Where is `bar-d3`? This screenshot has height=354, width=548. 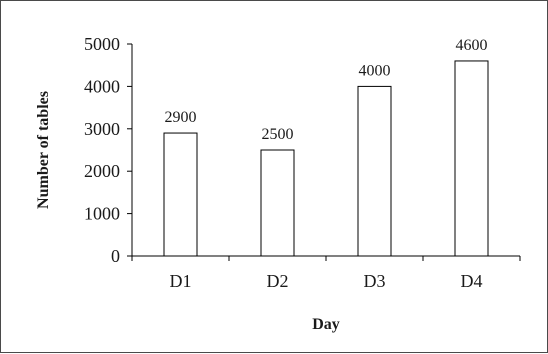 bar-d3 is located at coordinates (374, 171).